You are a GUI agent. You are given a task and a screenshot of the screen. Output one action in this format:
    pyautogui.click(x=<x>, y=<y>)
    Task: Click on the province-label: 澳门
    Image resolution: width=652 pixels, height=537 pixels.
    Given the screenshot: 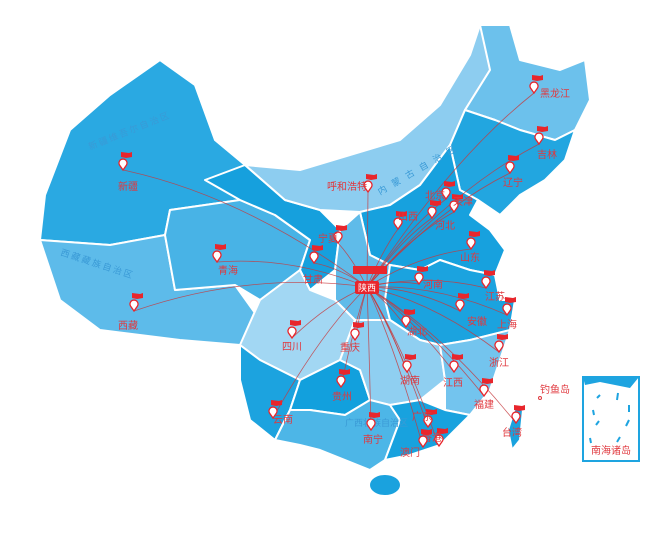 What is the action you would take?
    pyautogui.click(x=410, y=452)
    